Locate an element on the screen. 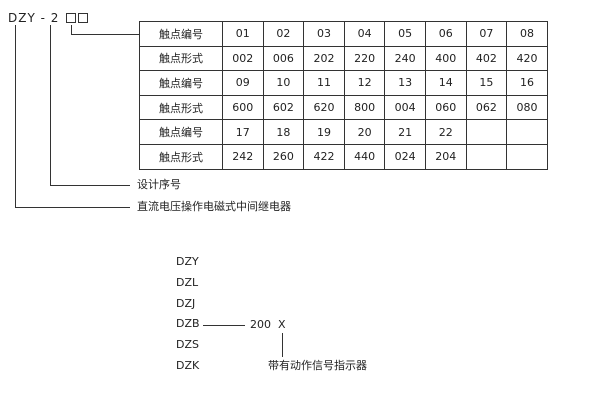  table-cell: 04 is located at coordinates (364, 34).